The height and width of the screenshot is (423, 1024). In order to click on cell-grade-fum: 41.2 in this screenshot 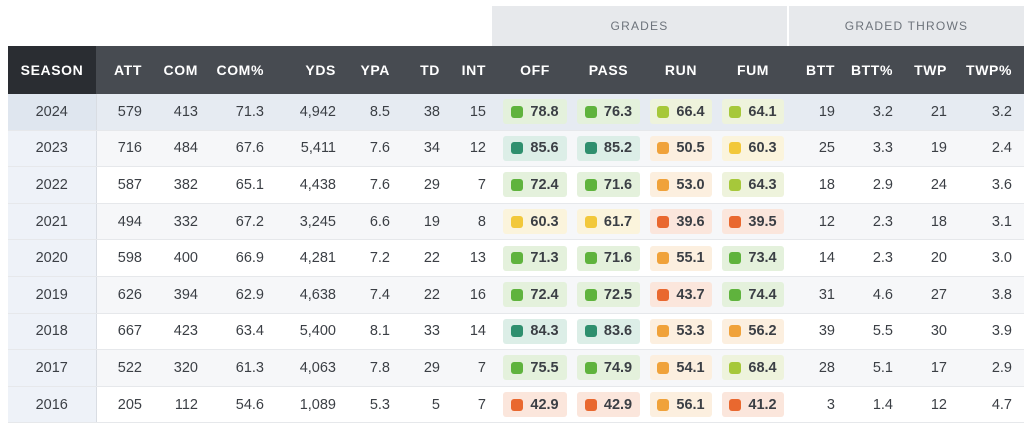, I will do `click(753, 404)`.